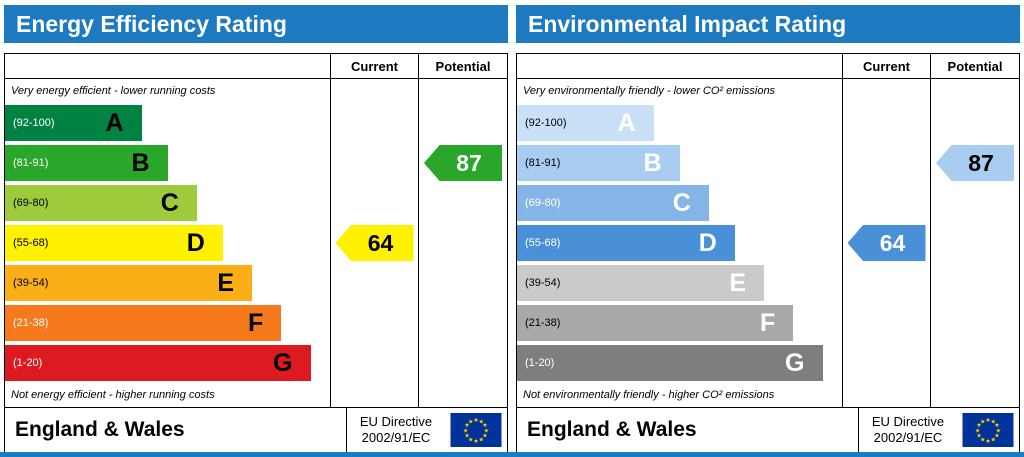 The width and height of the screenshot is (1024, 457). I want to click on band-b-letter: B, so click(140, 162).